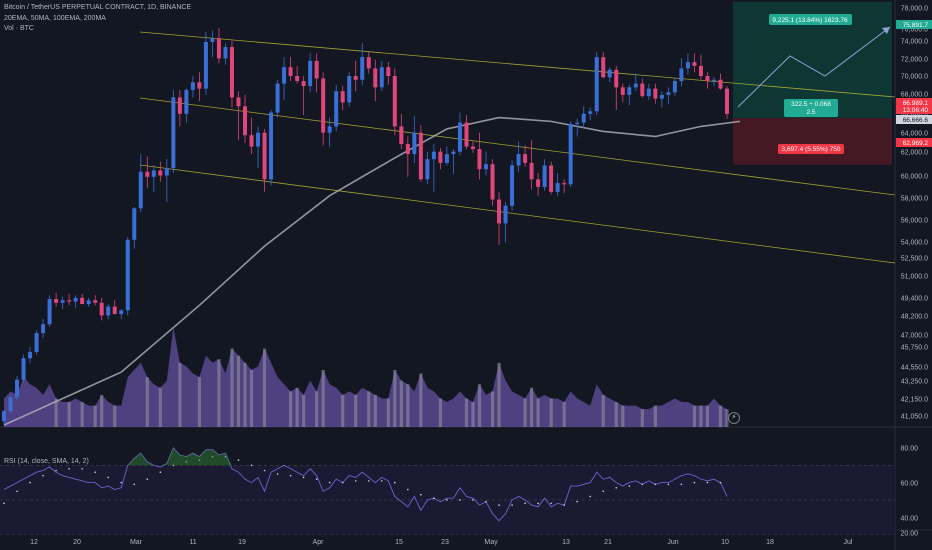 The height and width of the screenshot is (550, 932). I want to click on rsi-tick-label: 80.00, so click(909, 449).